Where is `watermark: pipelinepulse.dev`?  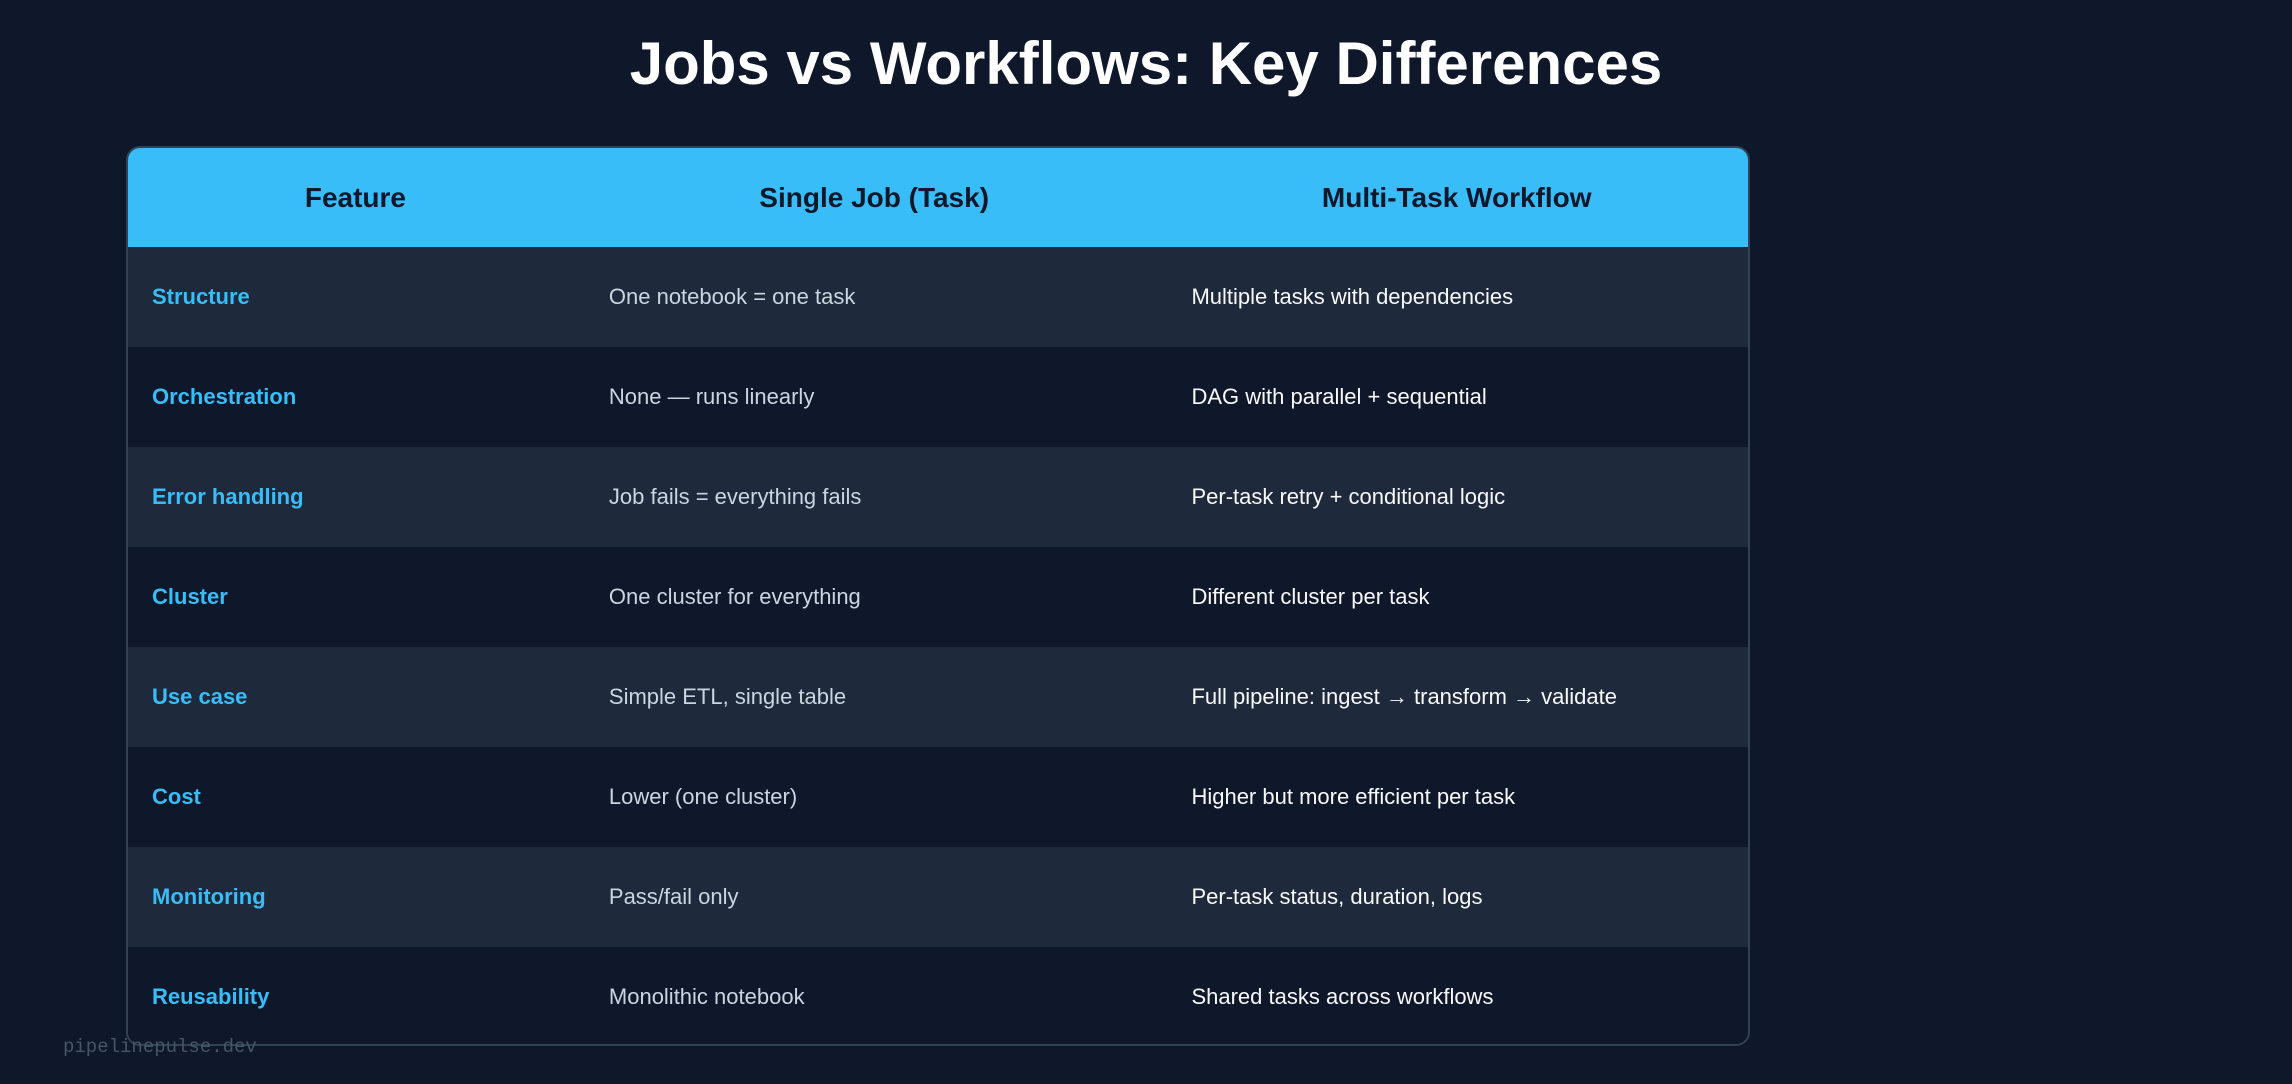 watermark: pipelinepulse.dev is located at coordinates (160, 1047).